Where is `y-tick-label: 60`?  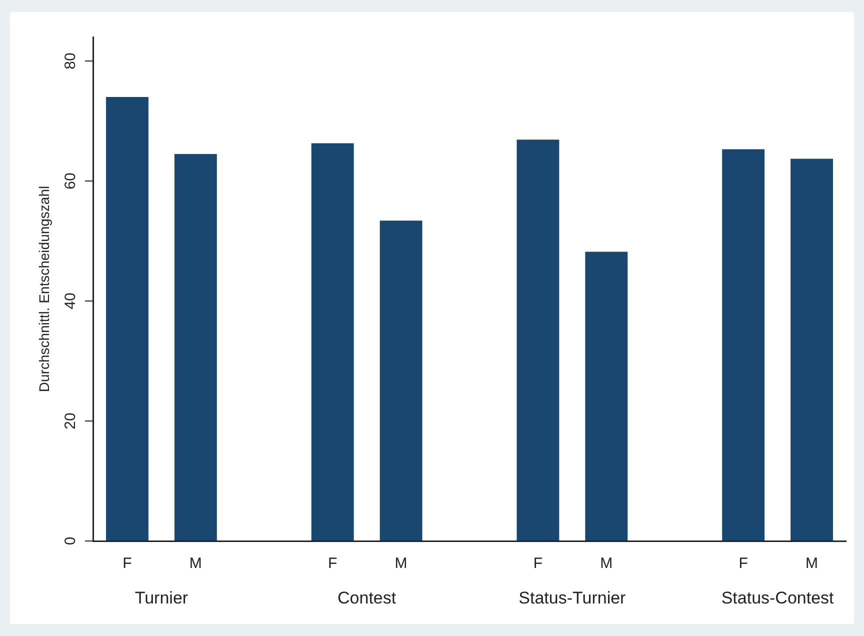 y-tick-label: 60 is located at coordinates (71, 181).